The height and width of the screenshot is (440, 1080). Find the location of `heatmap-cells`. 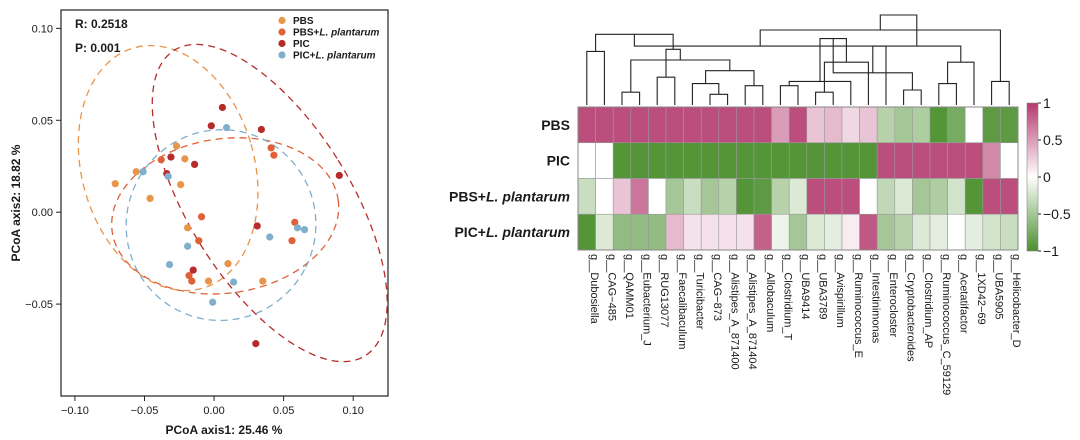

heatmap-cells is located at coordinates (798, 178).